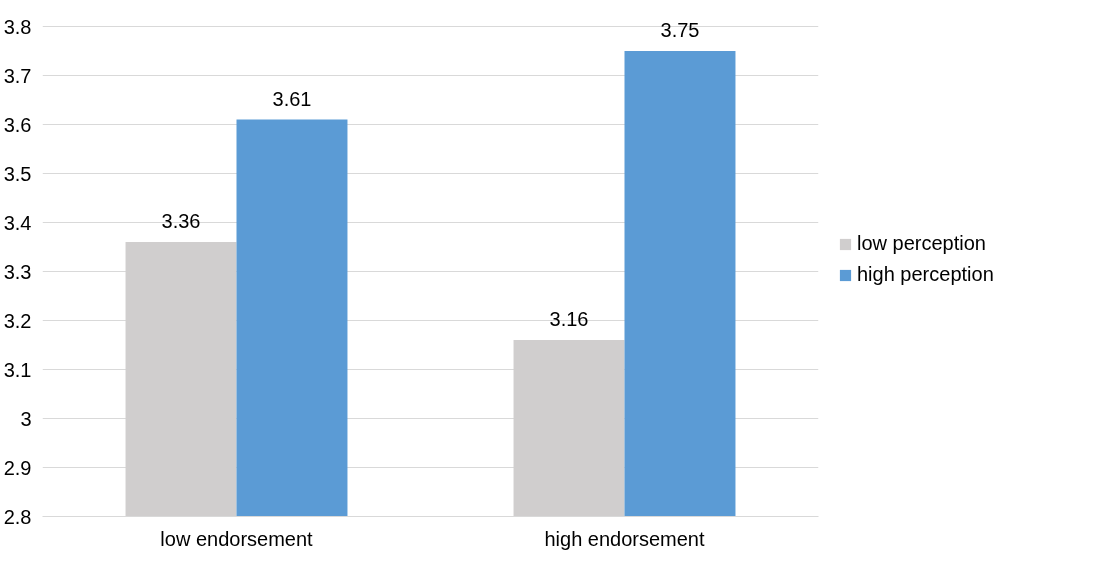 The height and width of the screenshot is (561, 1094). I want to click on y-tick-label: 3.5, so click(17, 173).